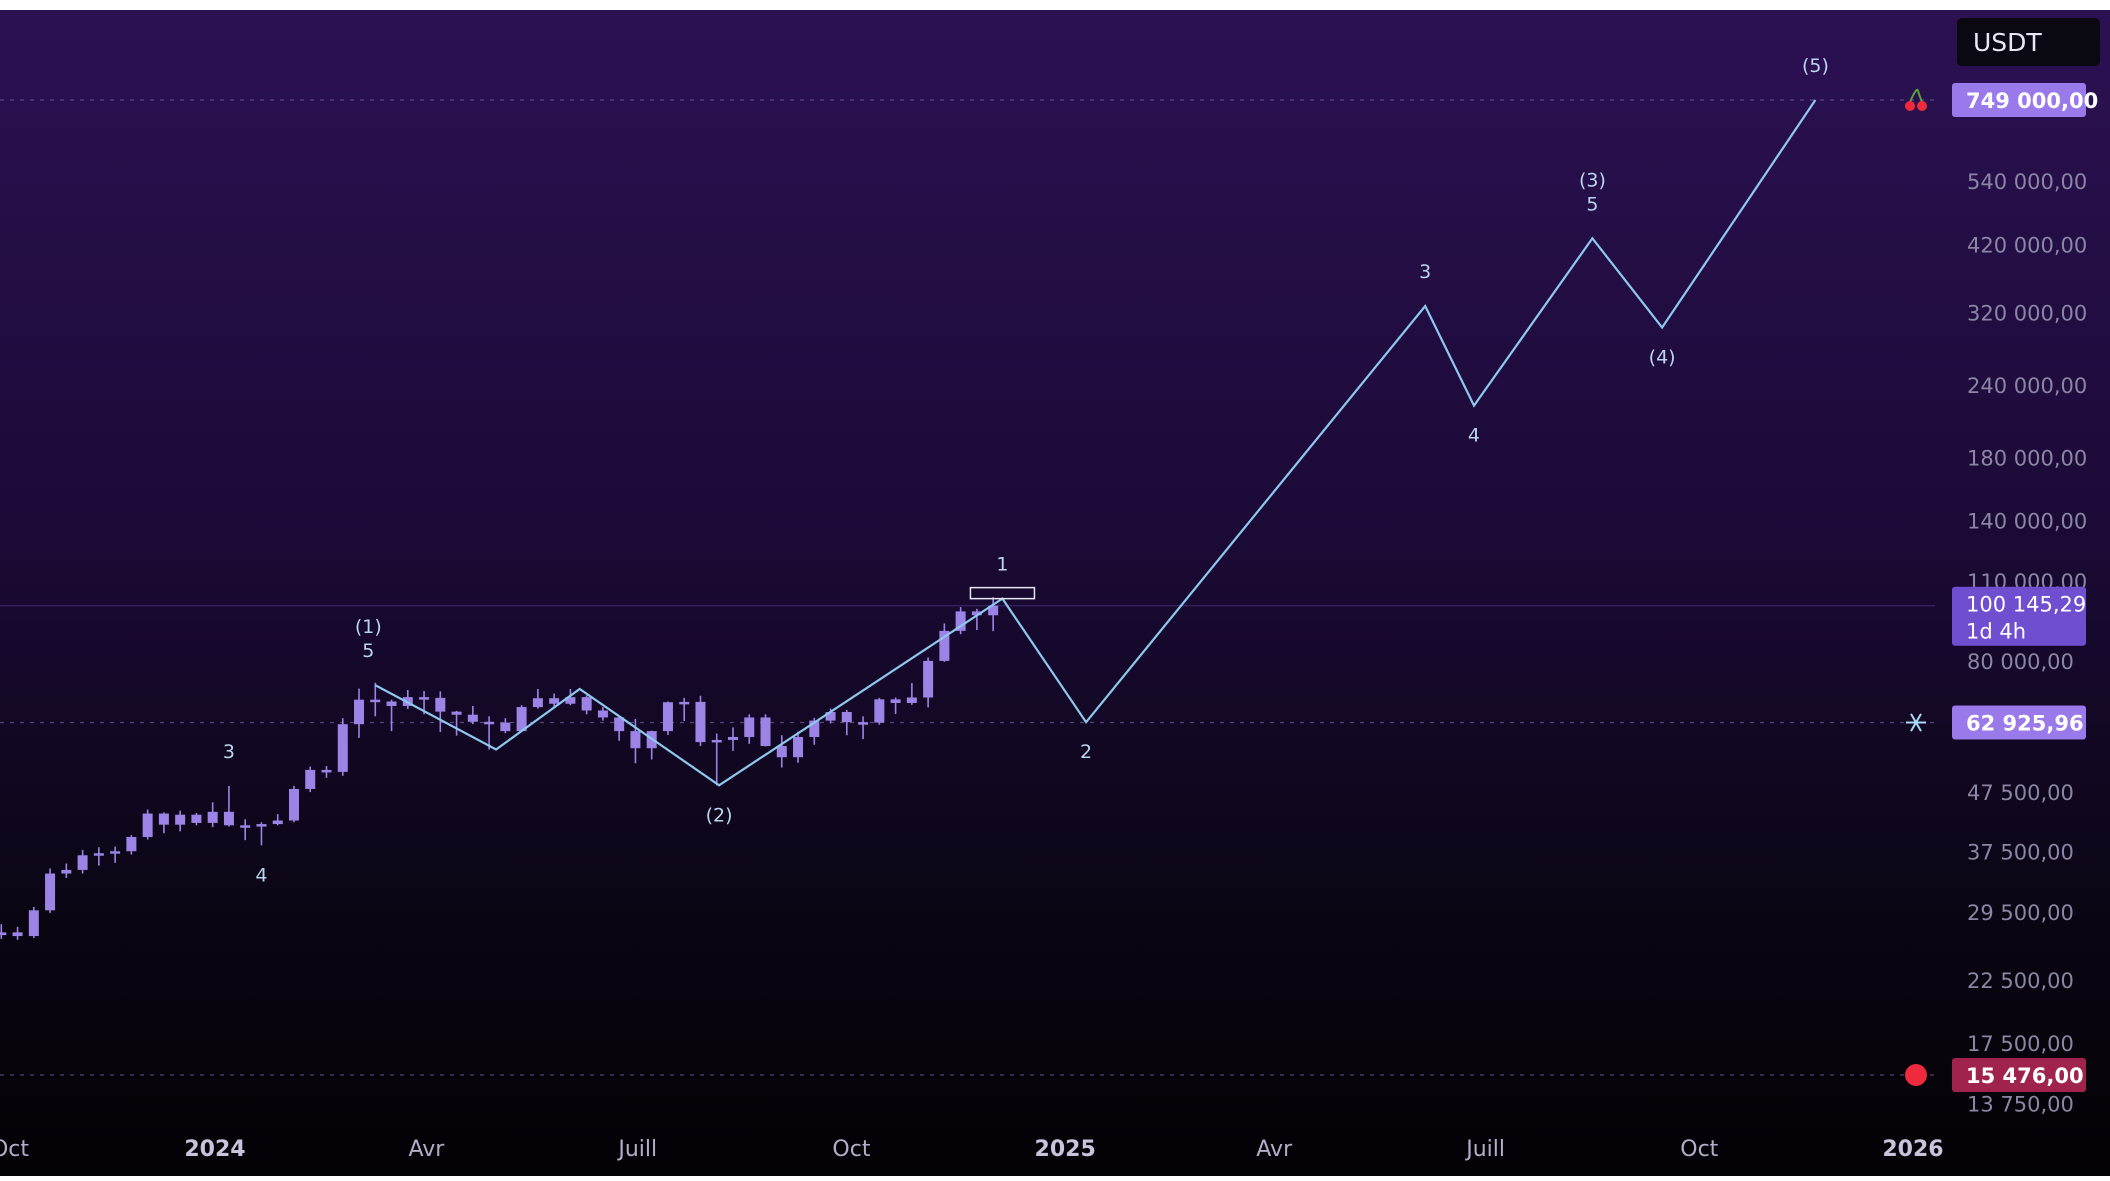 The image size is (2110, 1181). Describe the element at coordinates (261, 875) in the screenshot. I see `wave-label: 4` at that location.